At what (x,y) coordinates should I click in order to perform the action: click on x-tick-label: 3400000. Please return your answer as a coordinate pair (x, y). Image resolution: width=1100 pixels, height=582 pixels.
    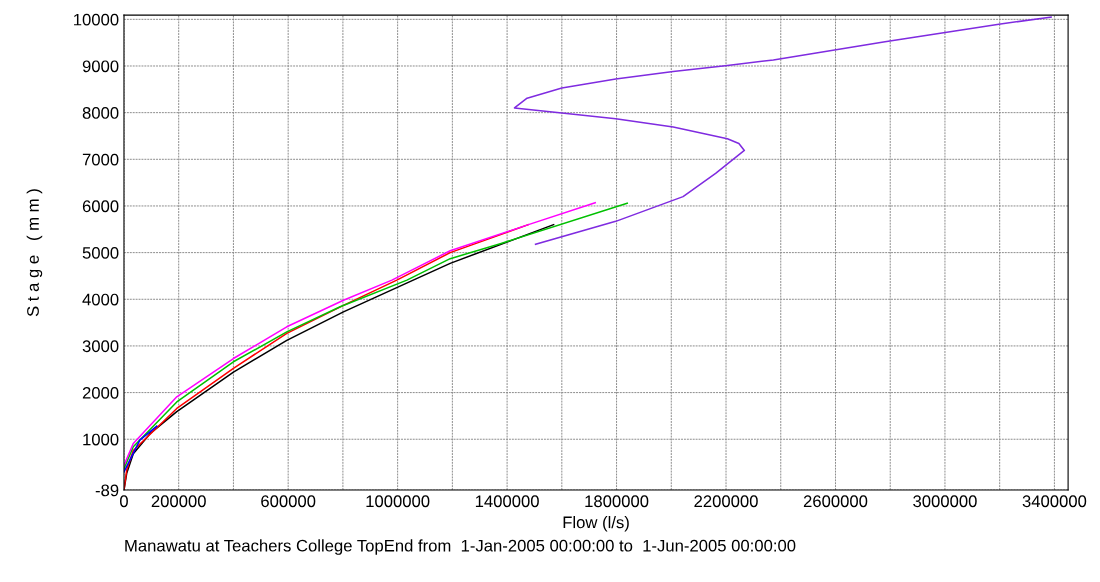
    Looking at the image, I should click on (1054, 501).